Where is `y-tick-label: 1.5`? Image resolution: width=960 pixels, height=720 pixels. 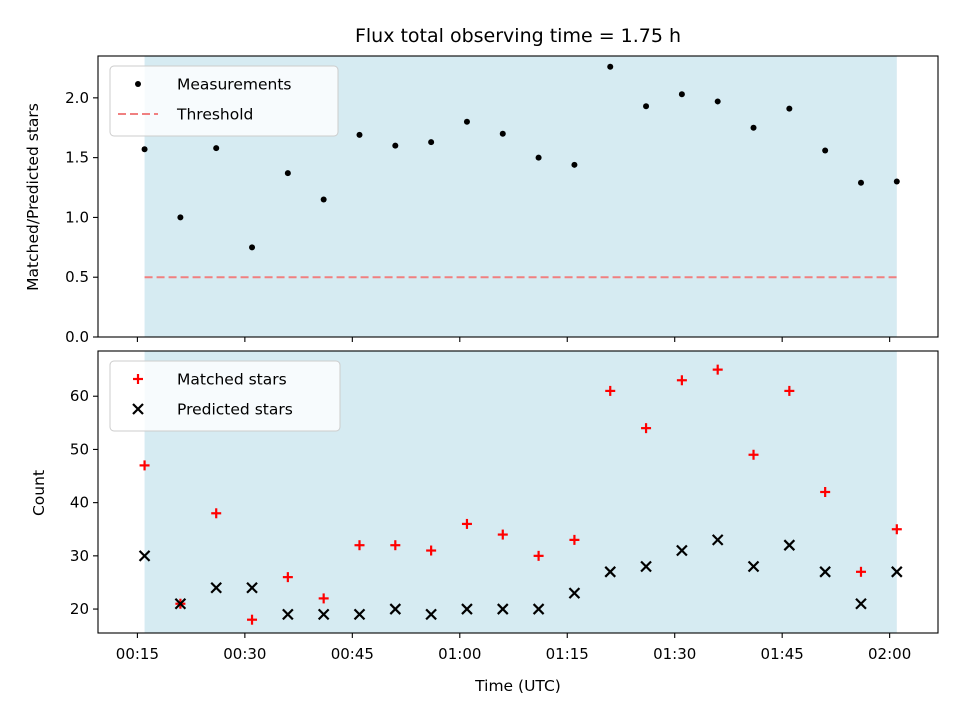
y-tick-label: 1.5 is located at coordinates (77, 158).